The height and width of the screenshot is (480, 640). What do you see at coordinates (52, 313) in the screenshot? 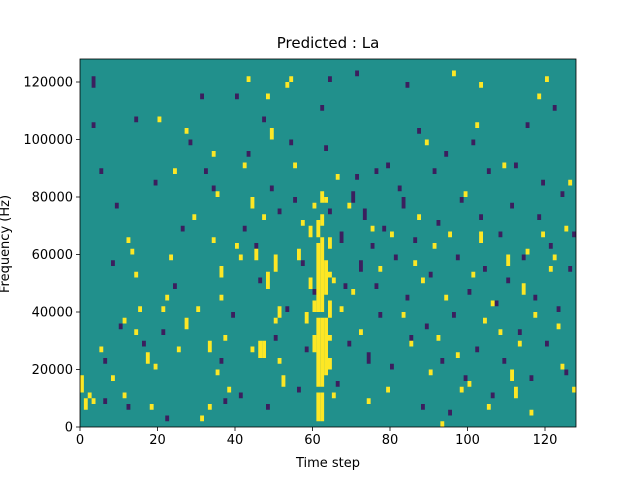
I see `y-tick-label: 40000` at bounding box center [52, 313].